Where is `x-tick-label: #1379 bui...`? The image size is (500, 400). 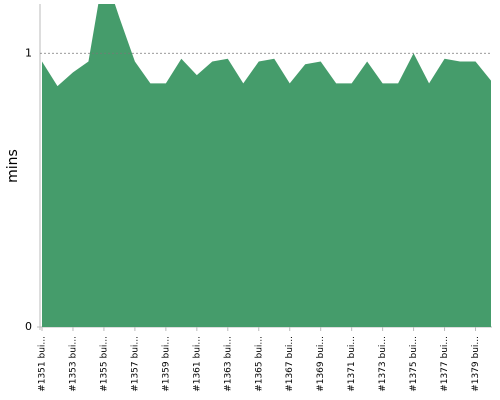
x-tick-label: #1379 bui... is located at coordinates (476, 364).